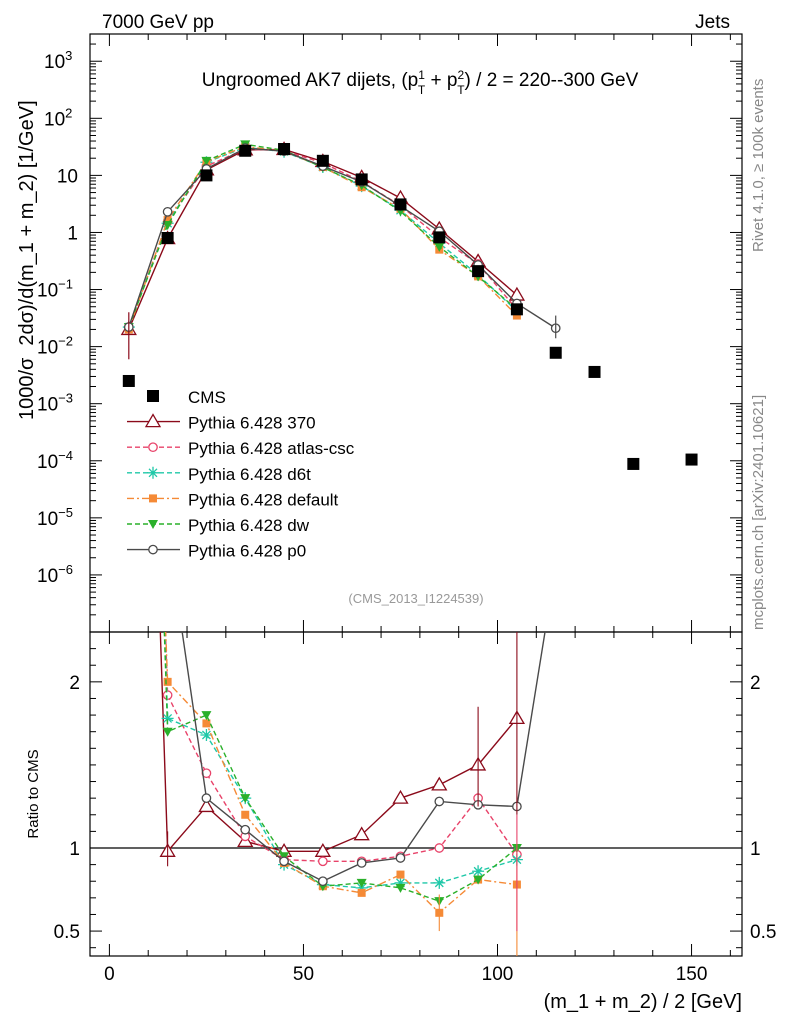 This screenshot has height=1024, width=786. What do you see at coordinates (249, 474) in the screenshot?
I see `legend-label: Pythia 6.428 d6t` at bounding box center [249, 474].